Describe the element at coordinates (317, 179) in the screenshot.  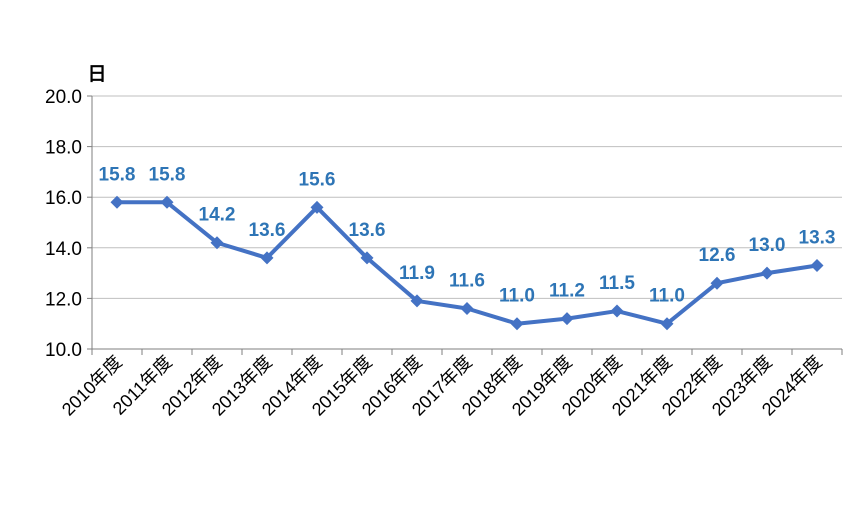
I see `data-label: 15.6` at that location.